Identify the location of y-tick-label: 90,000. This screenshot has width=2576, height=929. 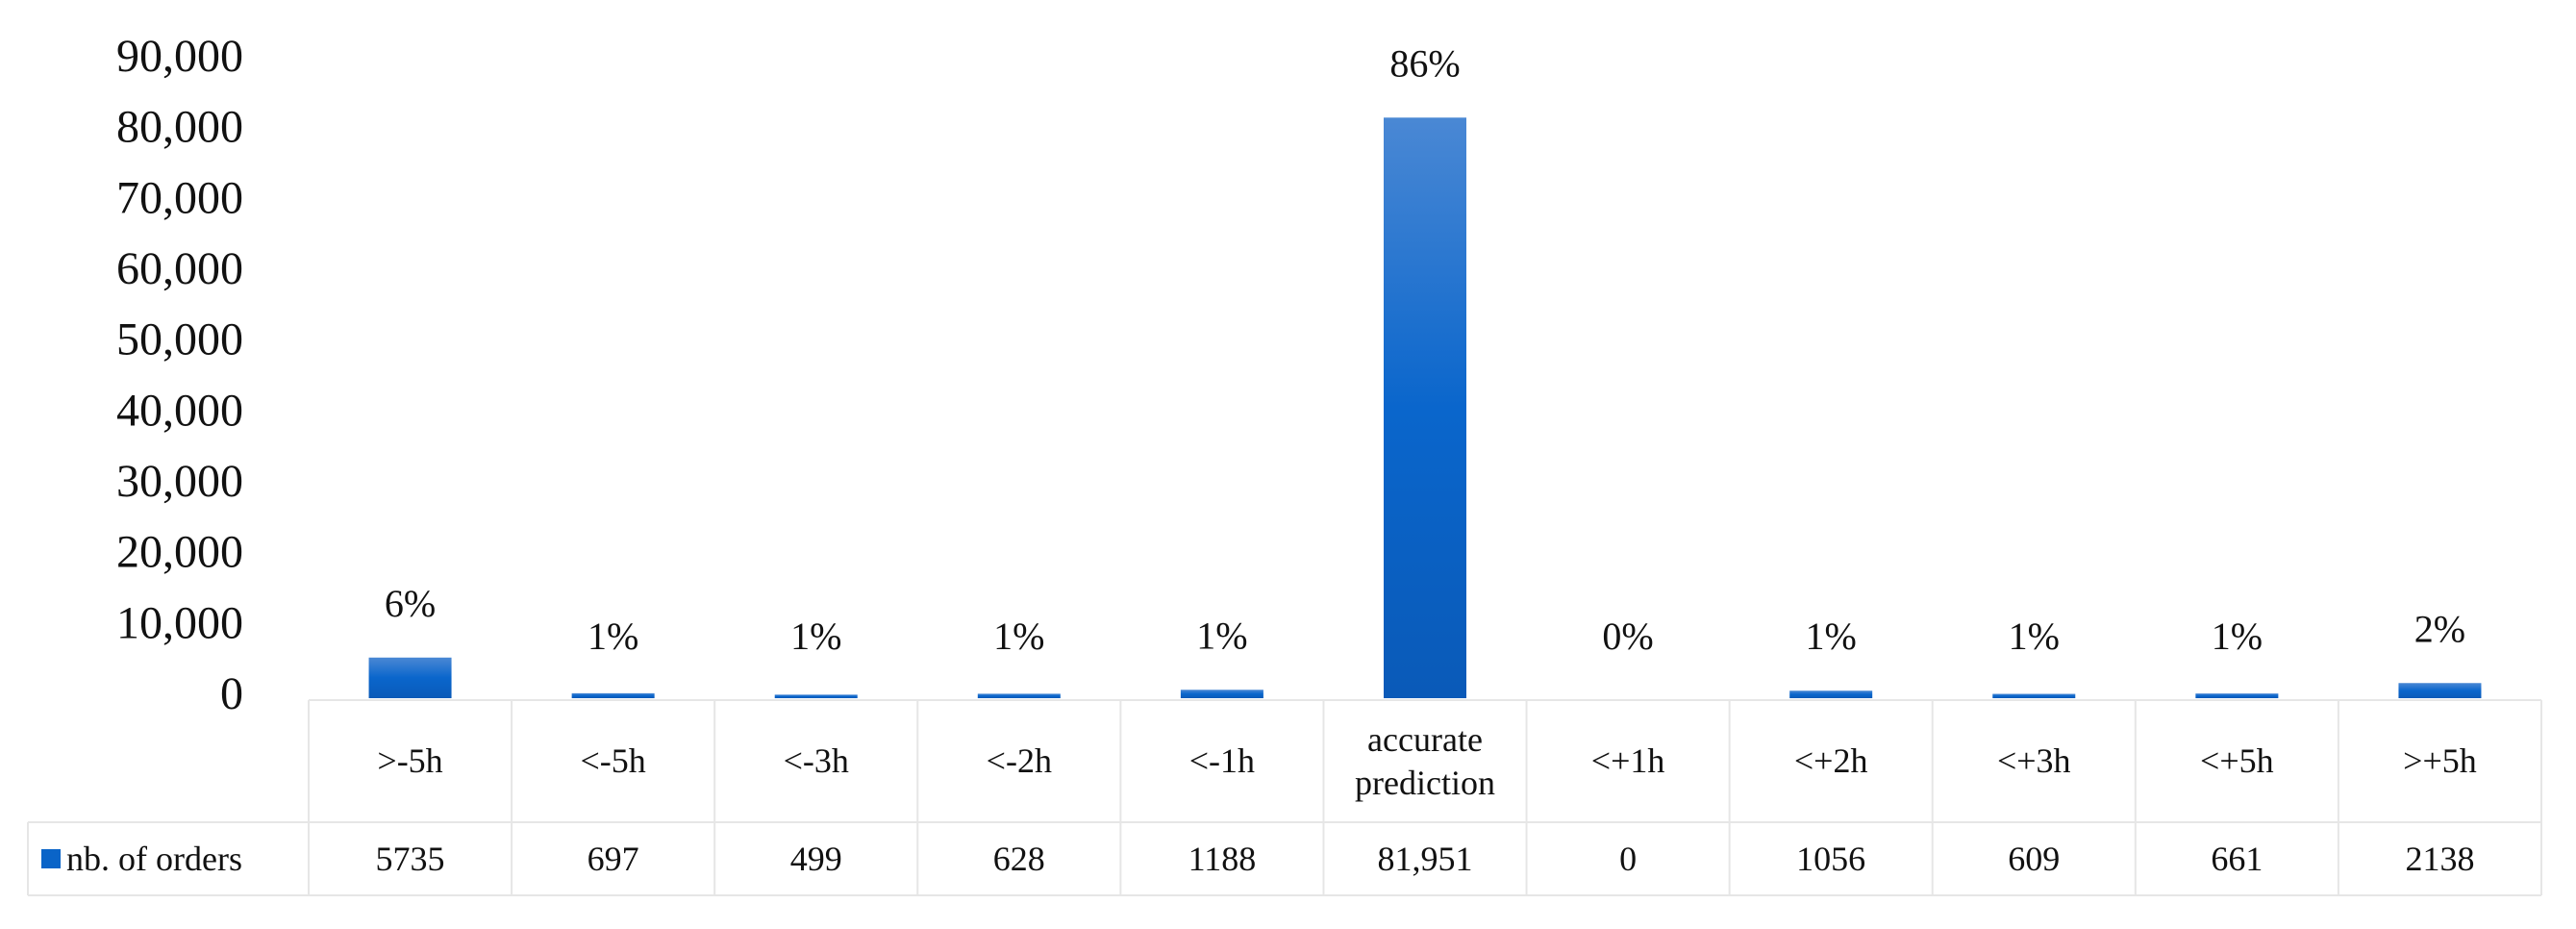
(179, 56).